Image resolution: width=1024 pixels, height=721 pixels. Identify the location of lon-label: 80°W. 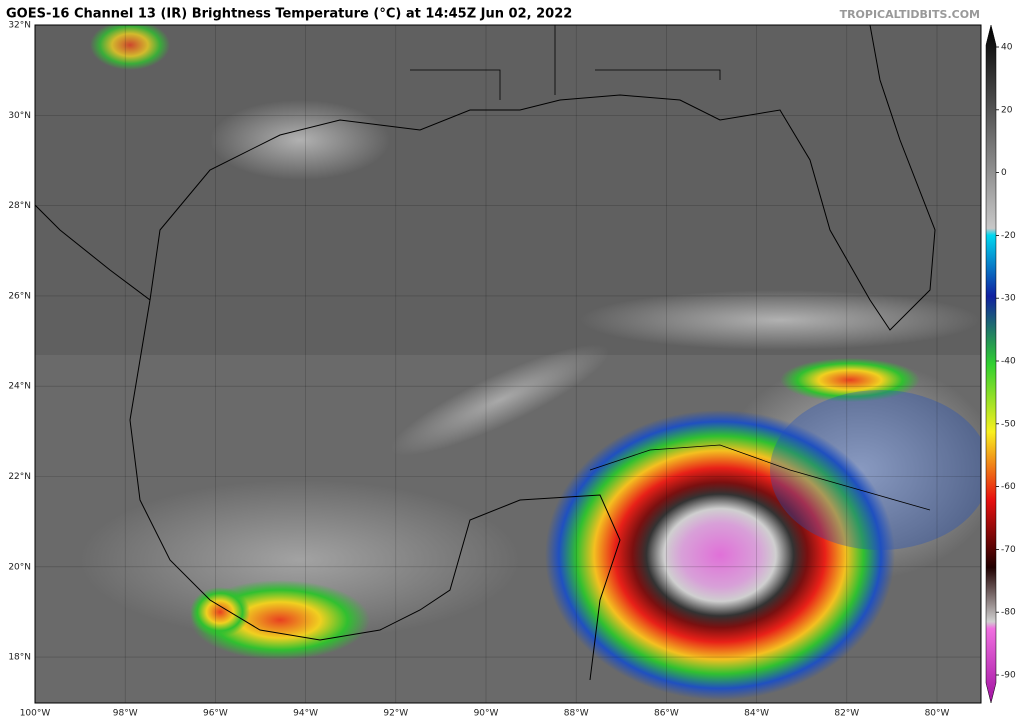
(937, 714).